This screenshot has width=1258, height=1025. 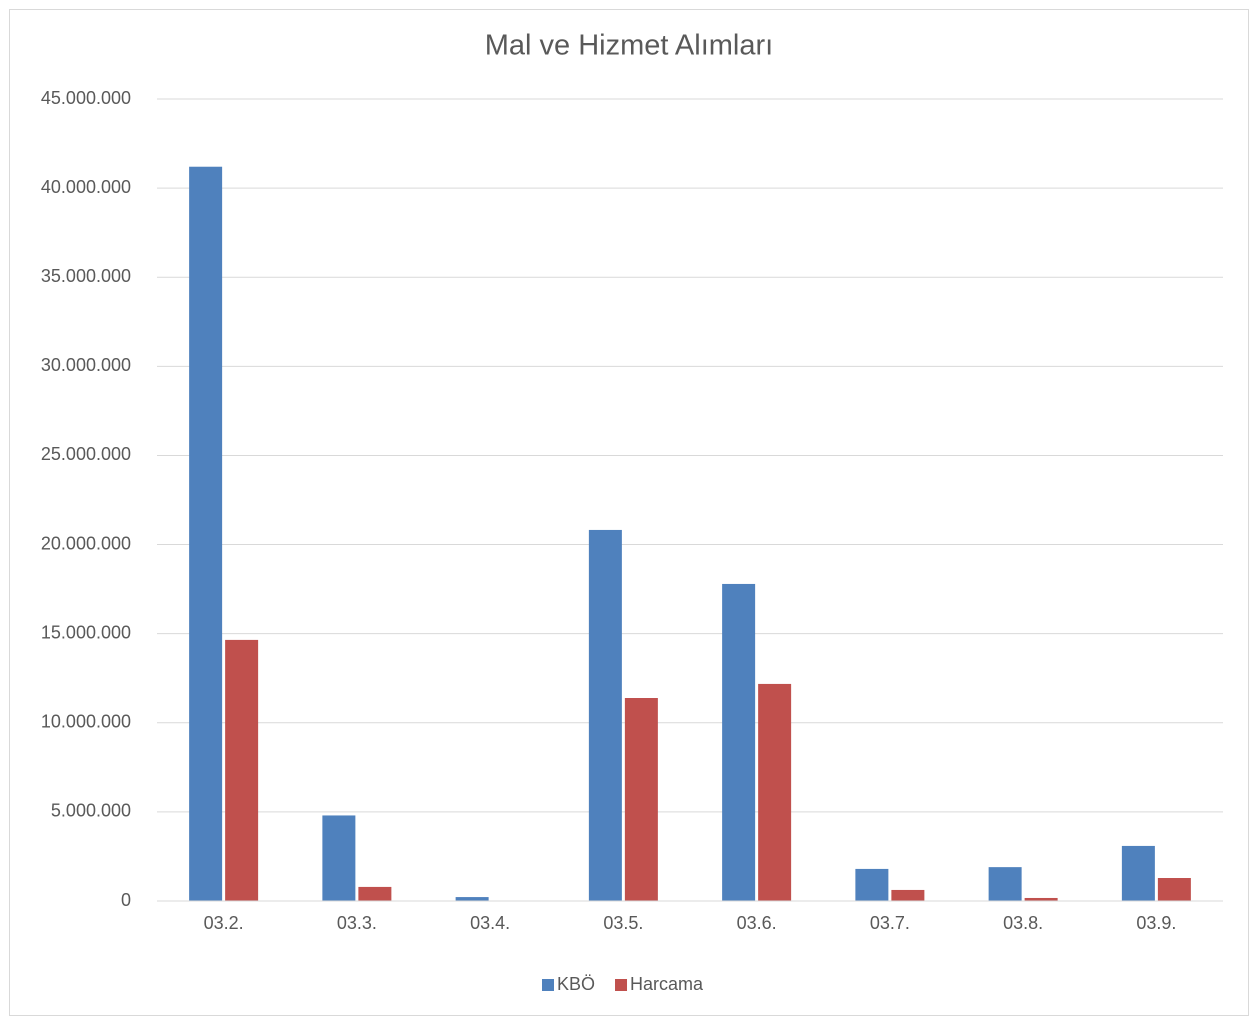 I want to click on legend-label: KBÖ, so click(x=576, y=984).